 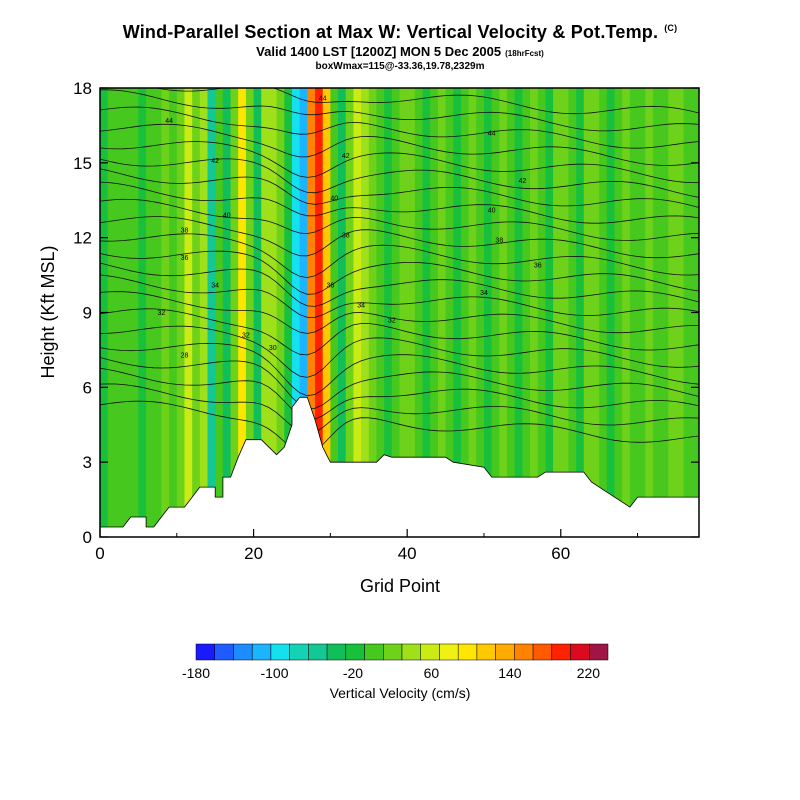 I want to click on y-axis-label: Height (Kft MSL), so click(x=48, y=311).